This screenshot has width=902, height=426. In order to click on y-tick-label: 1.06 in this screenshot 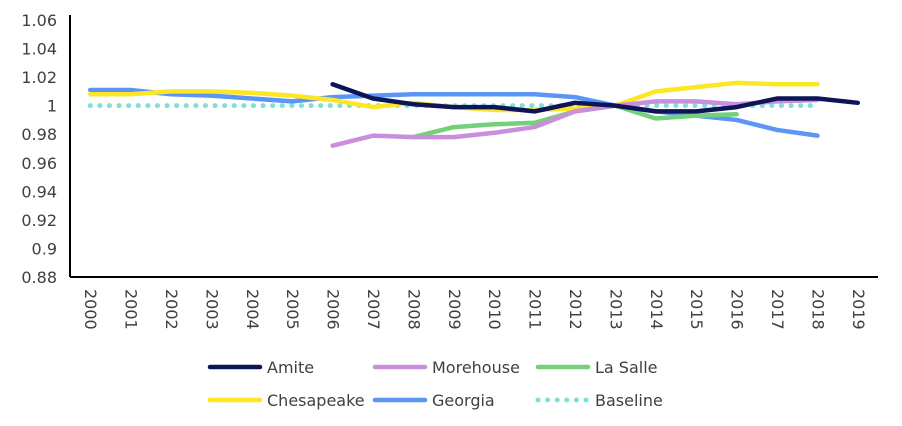, I will do `click(39, 20)`.